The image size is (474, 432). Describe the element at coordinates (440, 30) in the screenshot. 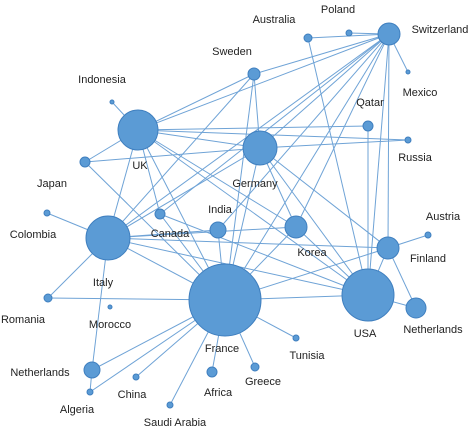

I see `node-label: Switzerland` at that location.